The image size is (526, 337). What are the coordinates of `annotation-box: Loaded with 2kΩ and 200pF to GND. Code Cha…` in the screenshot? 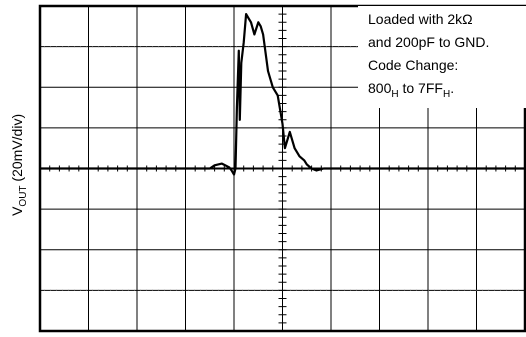 It's located at (442, 57).